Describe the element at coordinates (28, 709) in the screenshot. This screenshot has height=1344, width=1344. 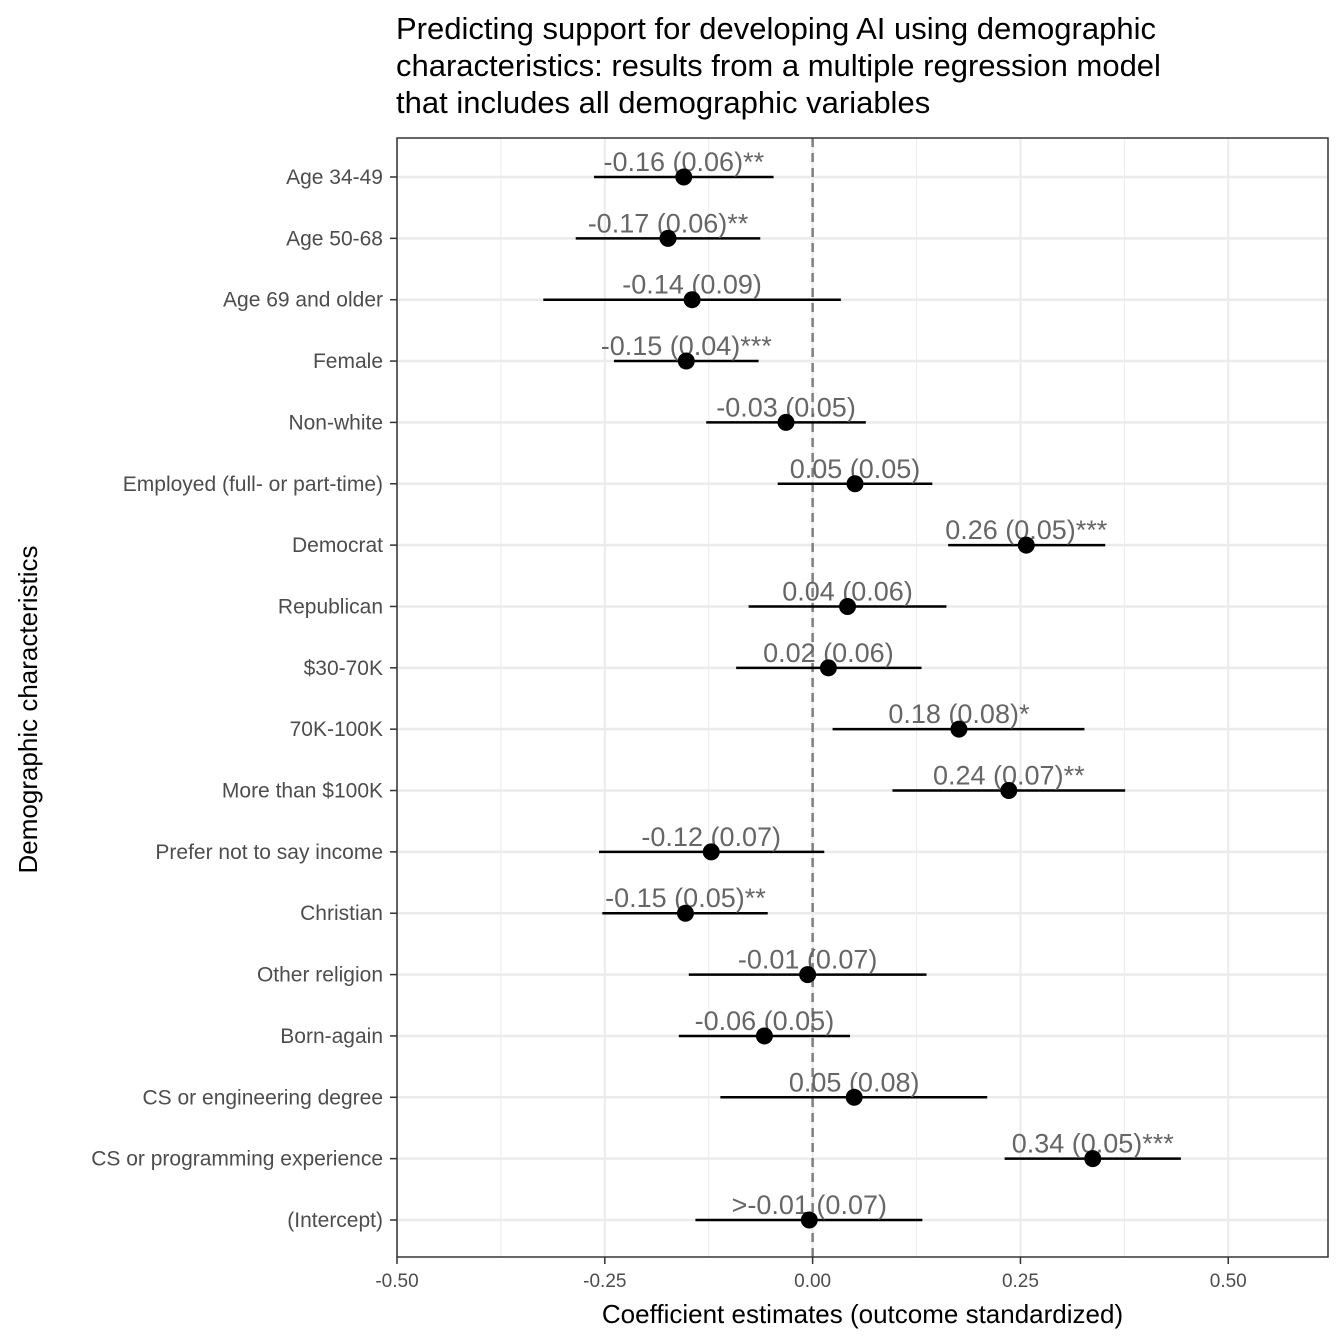
I see `y-axis-title: Demographic characteristics` at that location.